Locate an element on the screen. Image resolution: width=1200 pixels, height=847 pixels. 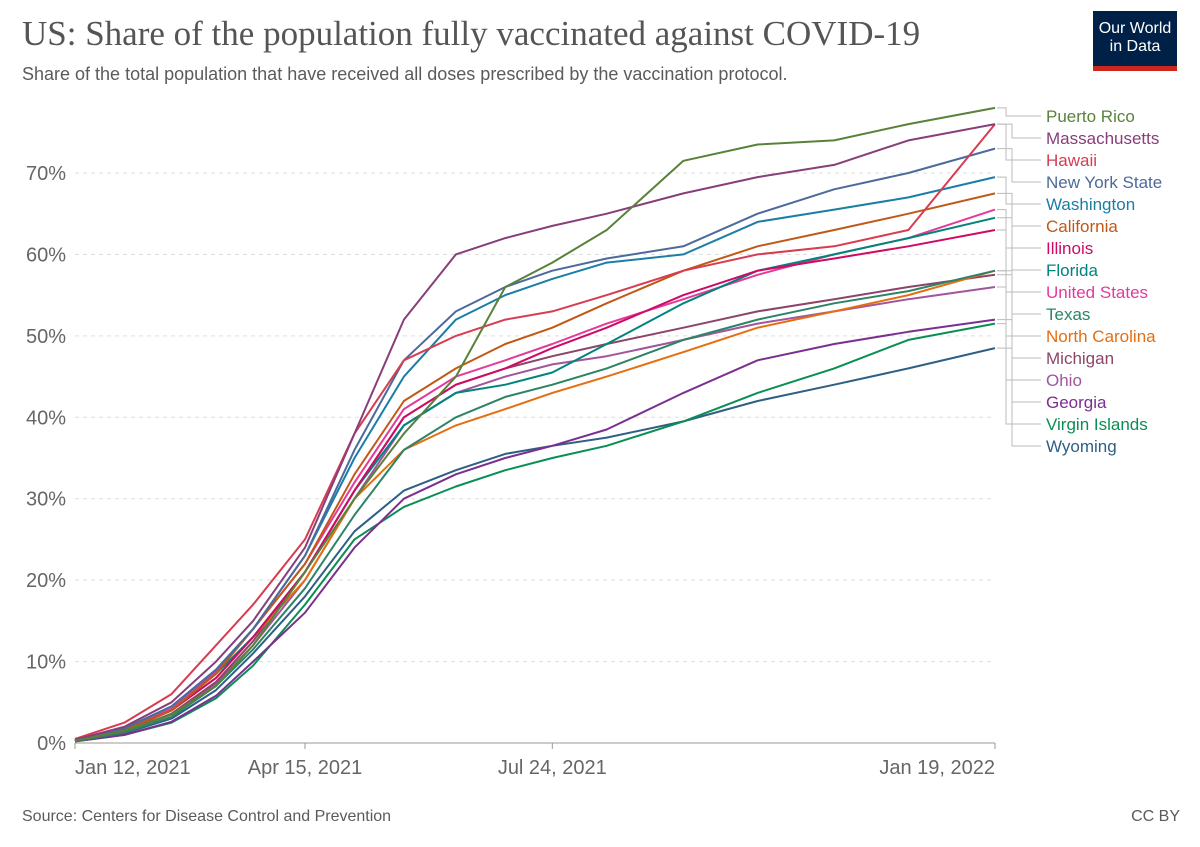
legend-label: Puerto Rico is located at coordinates (1090, 116).